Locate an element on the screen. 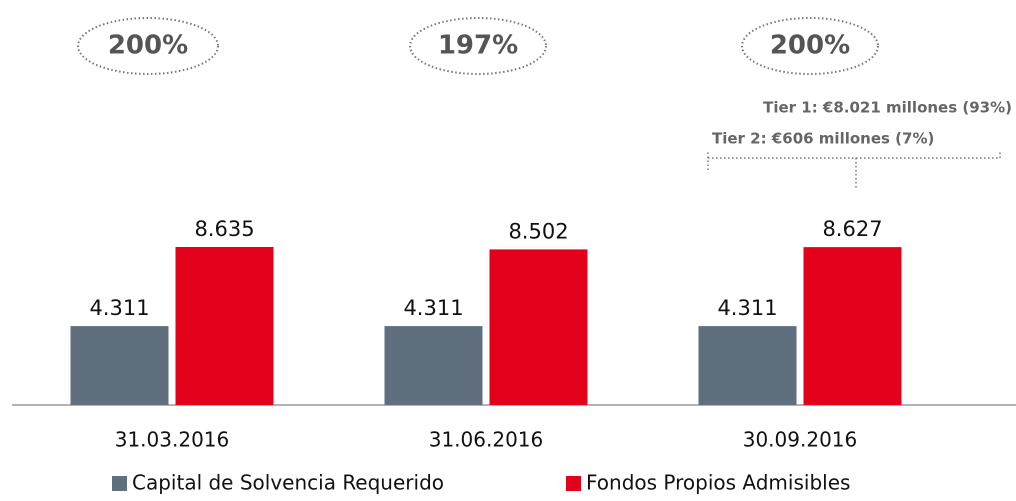 This screenshot has height=501, width=1016. value-label: 8.627 is located at coordinates (852, 229).